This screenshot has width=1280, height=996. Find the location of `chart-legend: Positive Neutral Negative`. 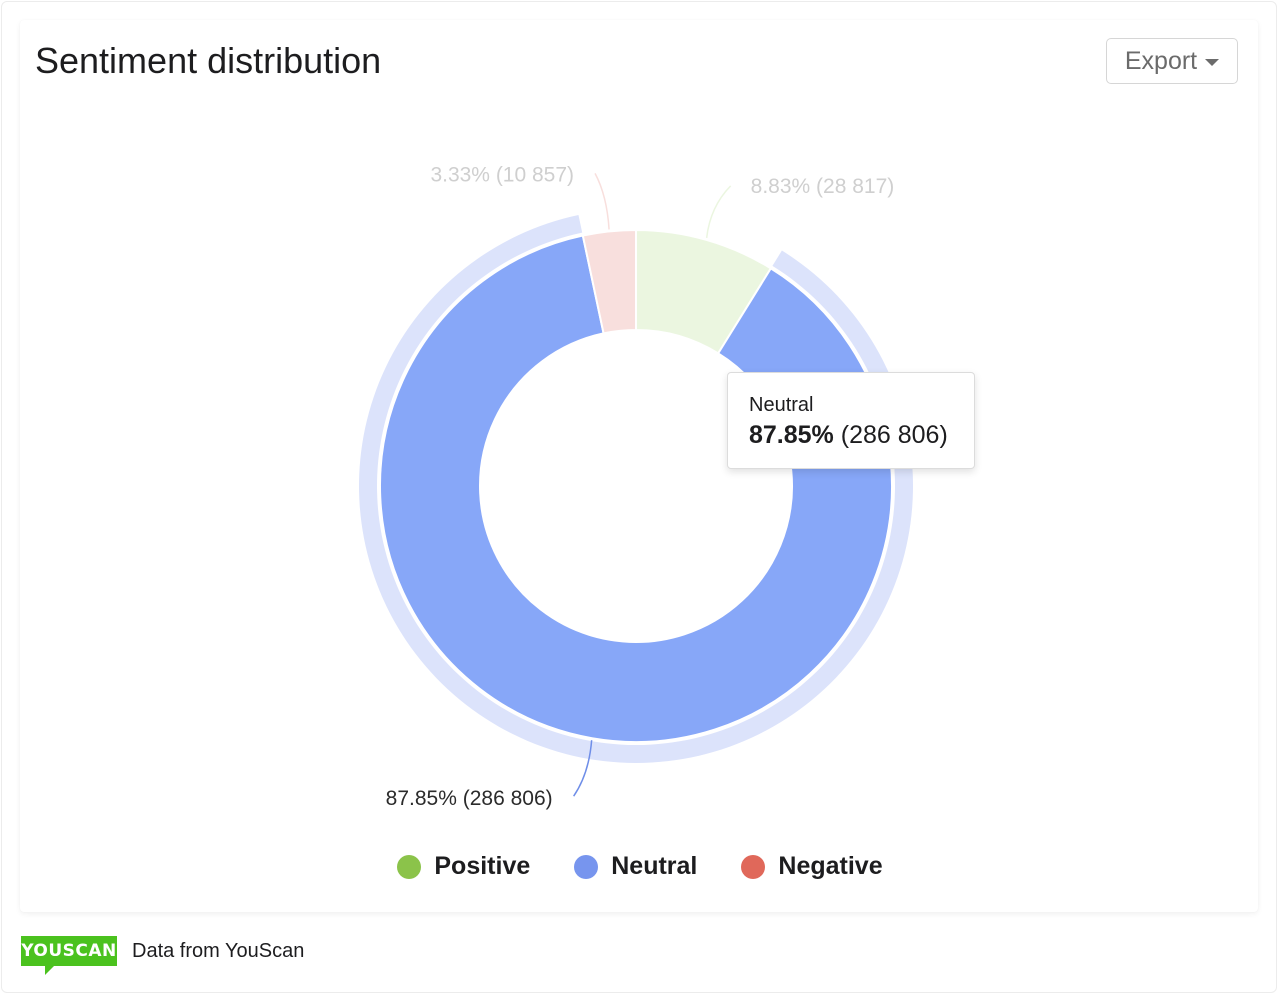

chart-legend: Positive Neutral Negative is located at coordinates (640, 866).